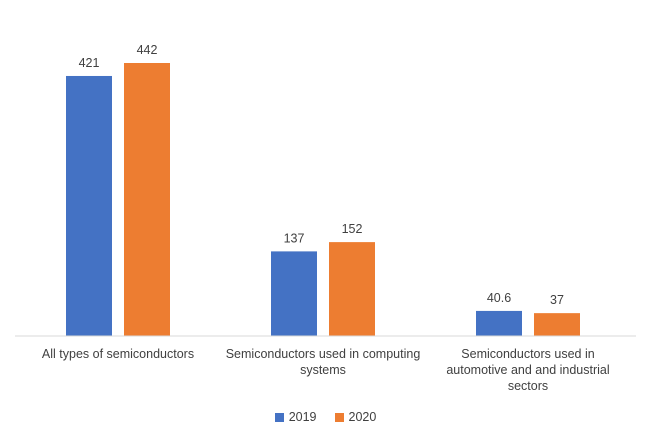 The width and height of the screenshot is (651, 446). I want to click on data-label-2020-1: 152, so click(352, 229).